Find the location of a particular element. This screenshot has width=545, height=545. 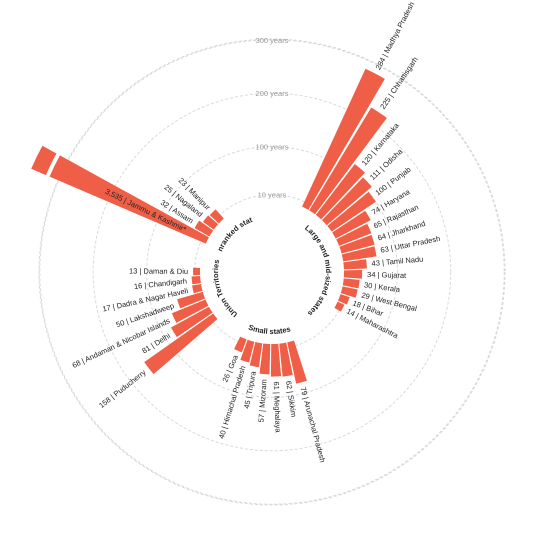

label-arunachal-pradesh: 79 | Arunachal Pradesh is located at coordinates (313, 425).